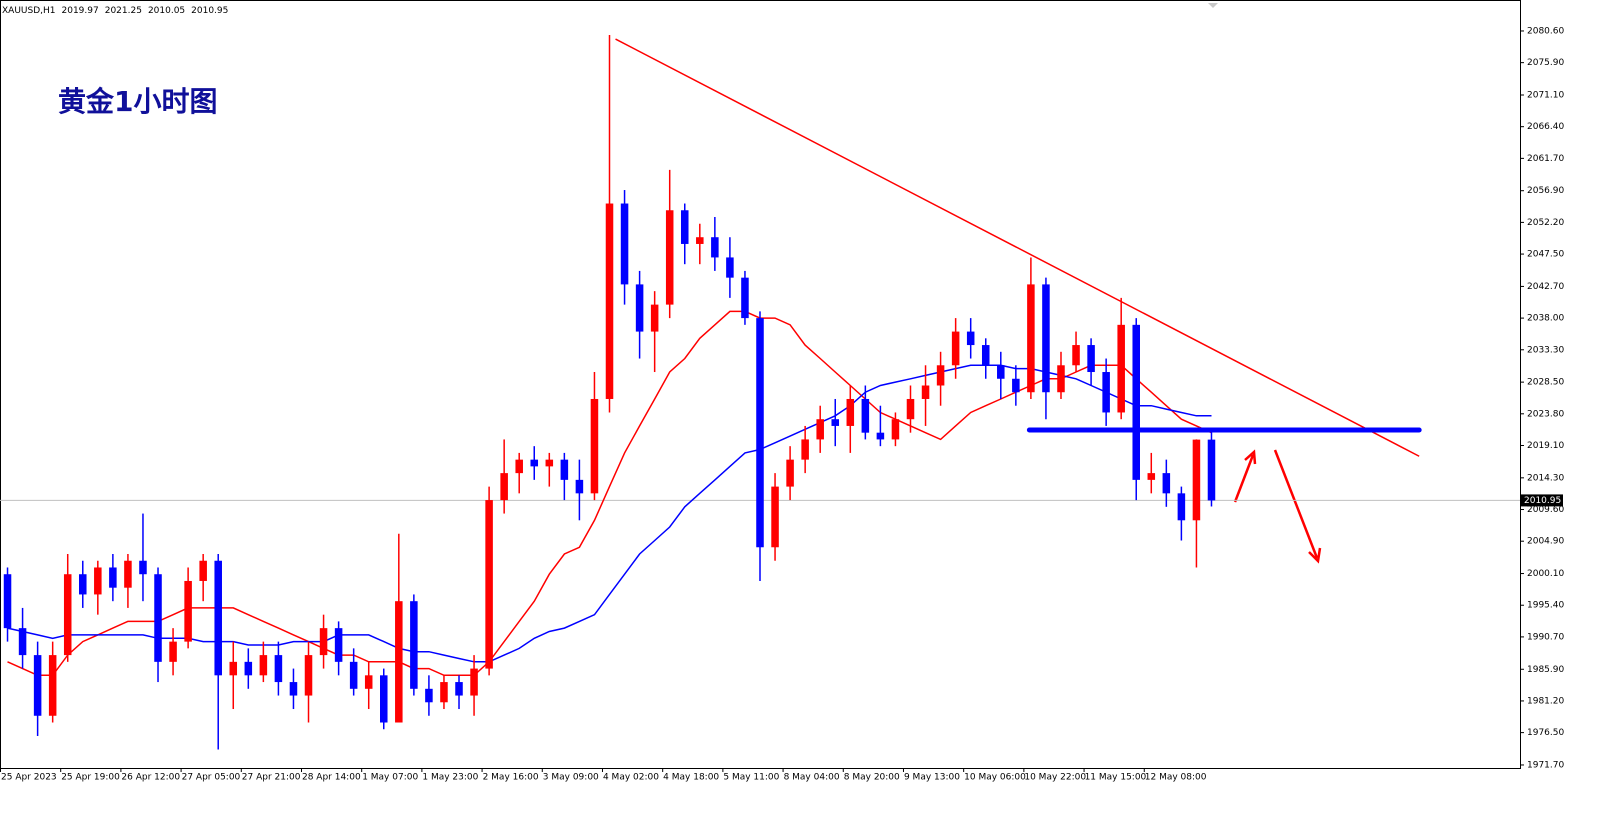  What do you see at coordinates (1545, 542) in the screenshot?
I see `y-tick-label: 2004.90` at bounding box center [1545, 542].